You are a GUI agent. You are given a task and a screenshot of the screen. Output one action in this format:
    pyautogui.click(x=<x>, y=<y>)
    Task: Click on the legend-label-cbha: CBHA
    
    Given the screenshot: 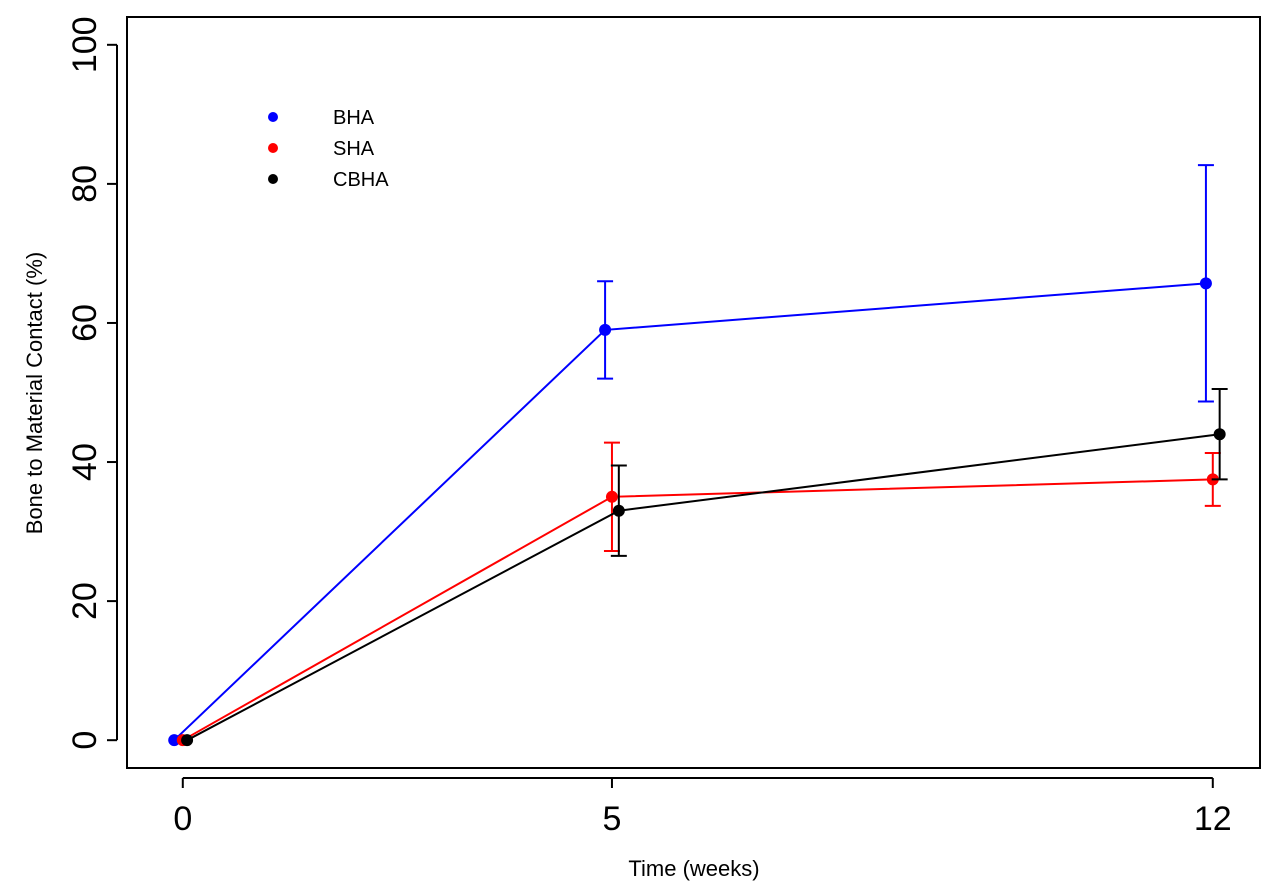 What is the action you would take?
    pyautogui.click(x=361, y=180)
    